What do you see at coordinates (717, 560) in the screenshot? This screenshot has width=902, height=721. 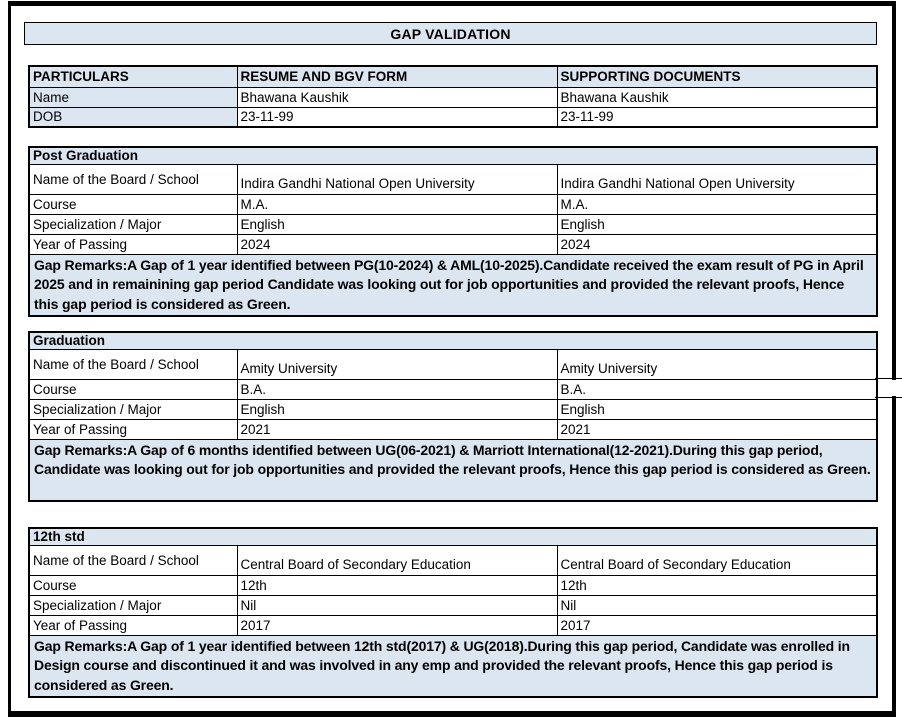 I see `supporting-value-board: Central Board of Secondary Education` at bounding box center [717, 560].